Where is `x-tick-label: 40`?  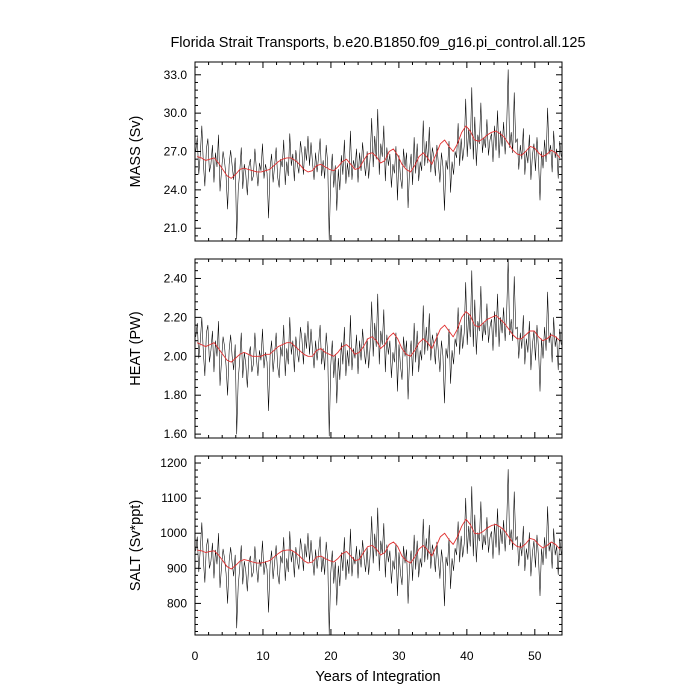
x-tick-label: 40 is located at coordinates (467, 656).